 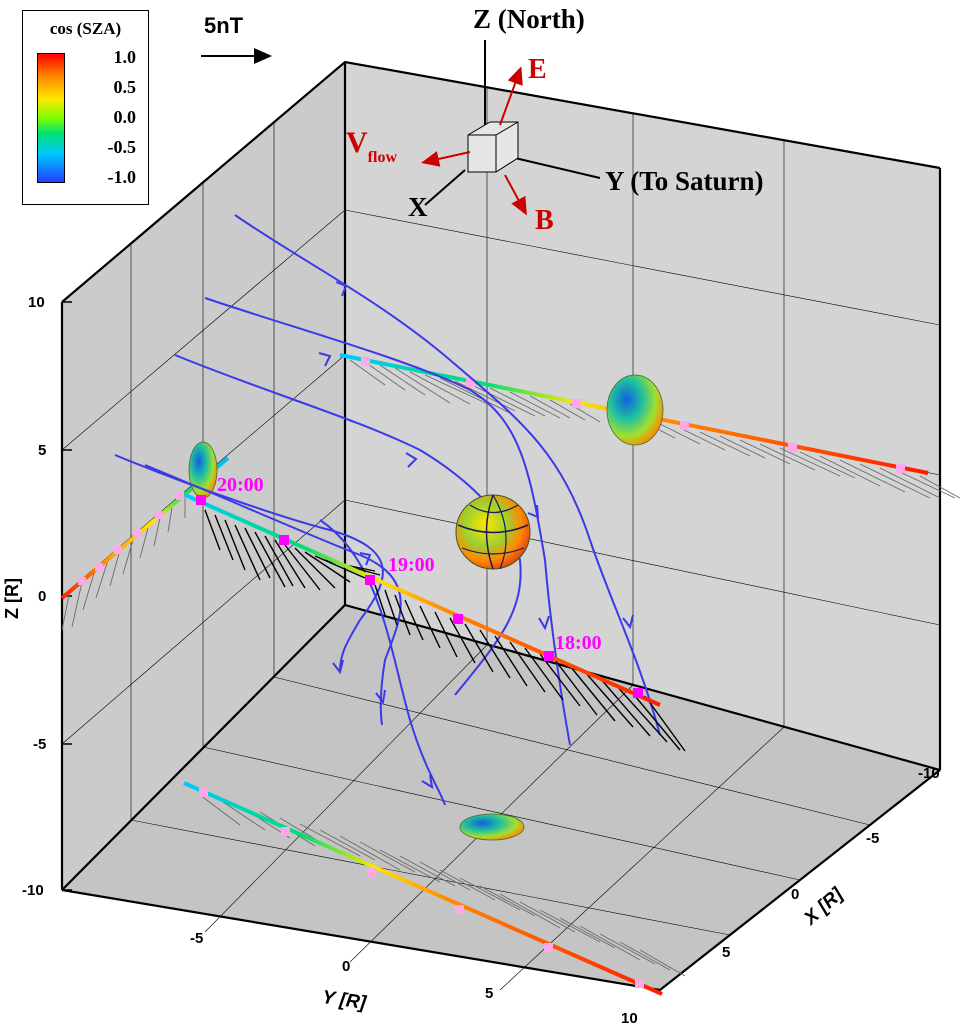 I want to click on scale-vector-label: 5nT, so click(x=224, y=25).